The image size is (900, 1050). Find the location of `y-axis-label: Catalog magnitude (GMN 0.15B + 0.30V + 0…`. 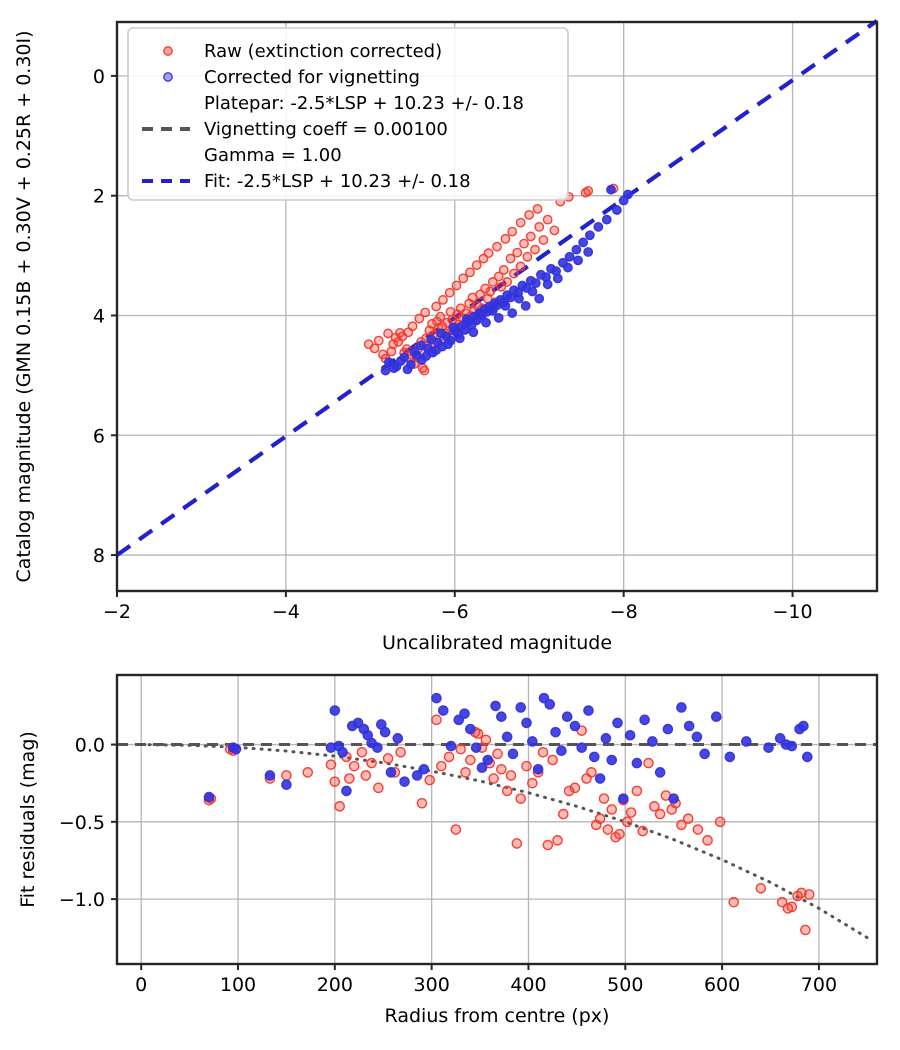

y-axis-label: Catalog magnitude (GMN 0.15B + 0.30V + 0… is located at coordinates (24, 306).